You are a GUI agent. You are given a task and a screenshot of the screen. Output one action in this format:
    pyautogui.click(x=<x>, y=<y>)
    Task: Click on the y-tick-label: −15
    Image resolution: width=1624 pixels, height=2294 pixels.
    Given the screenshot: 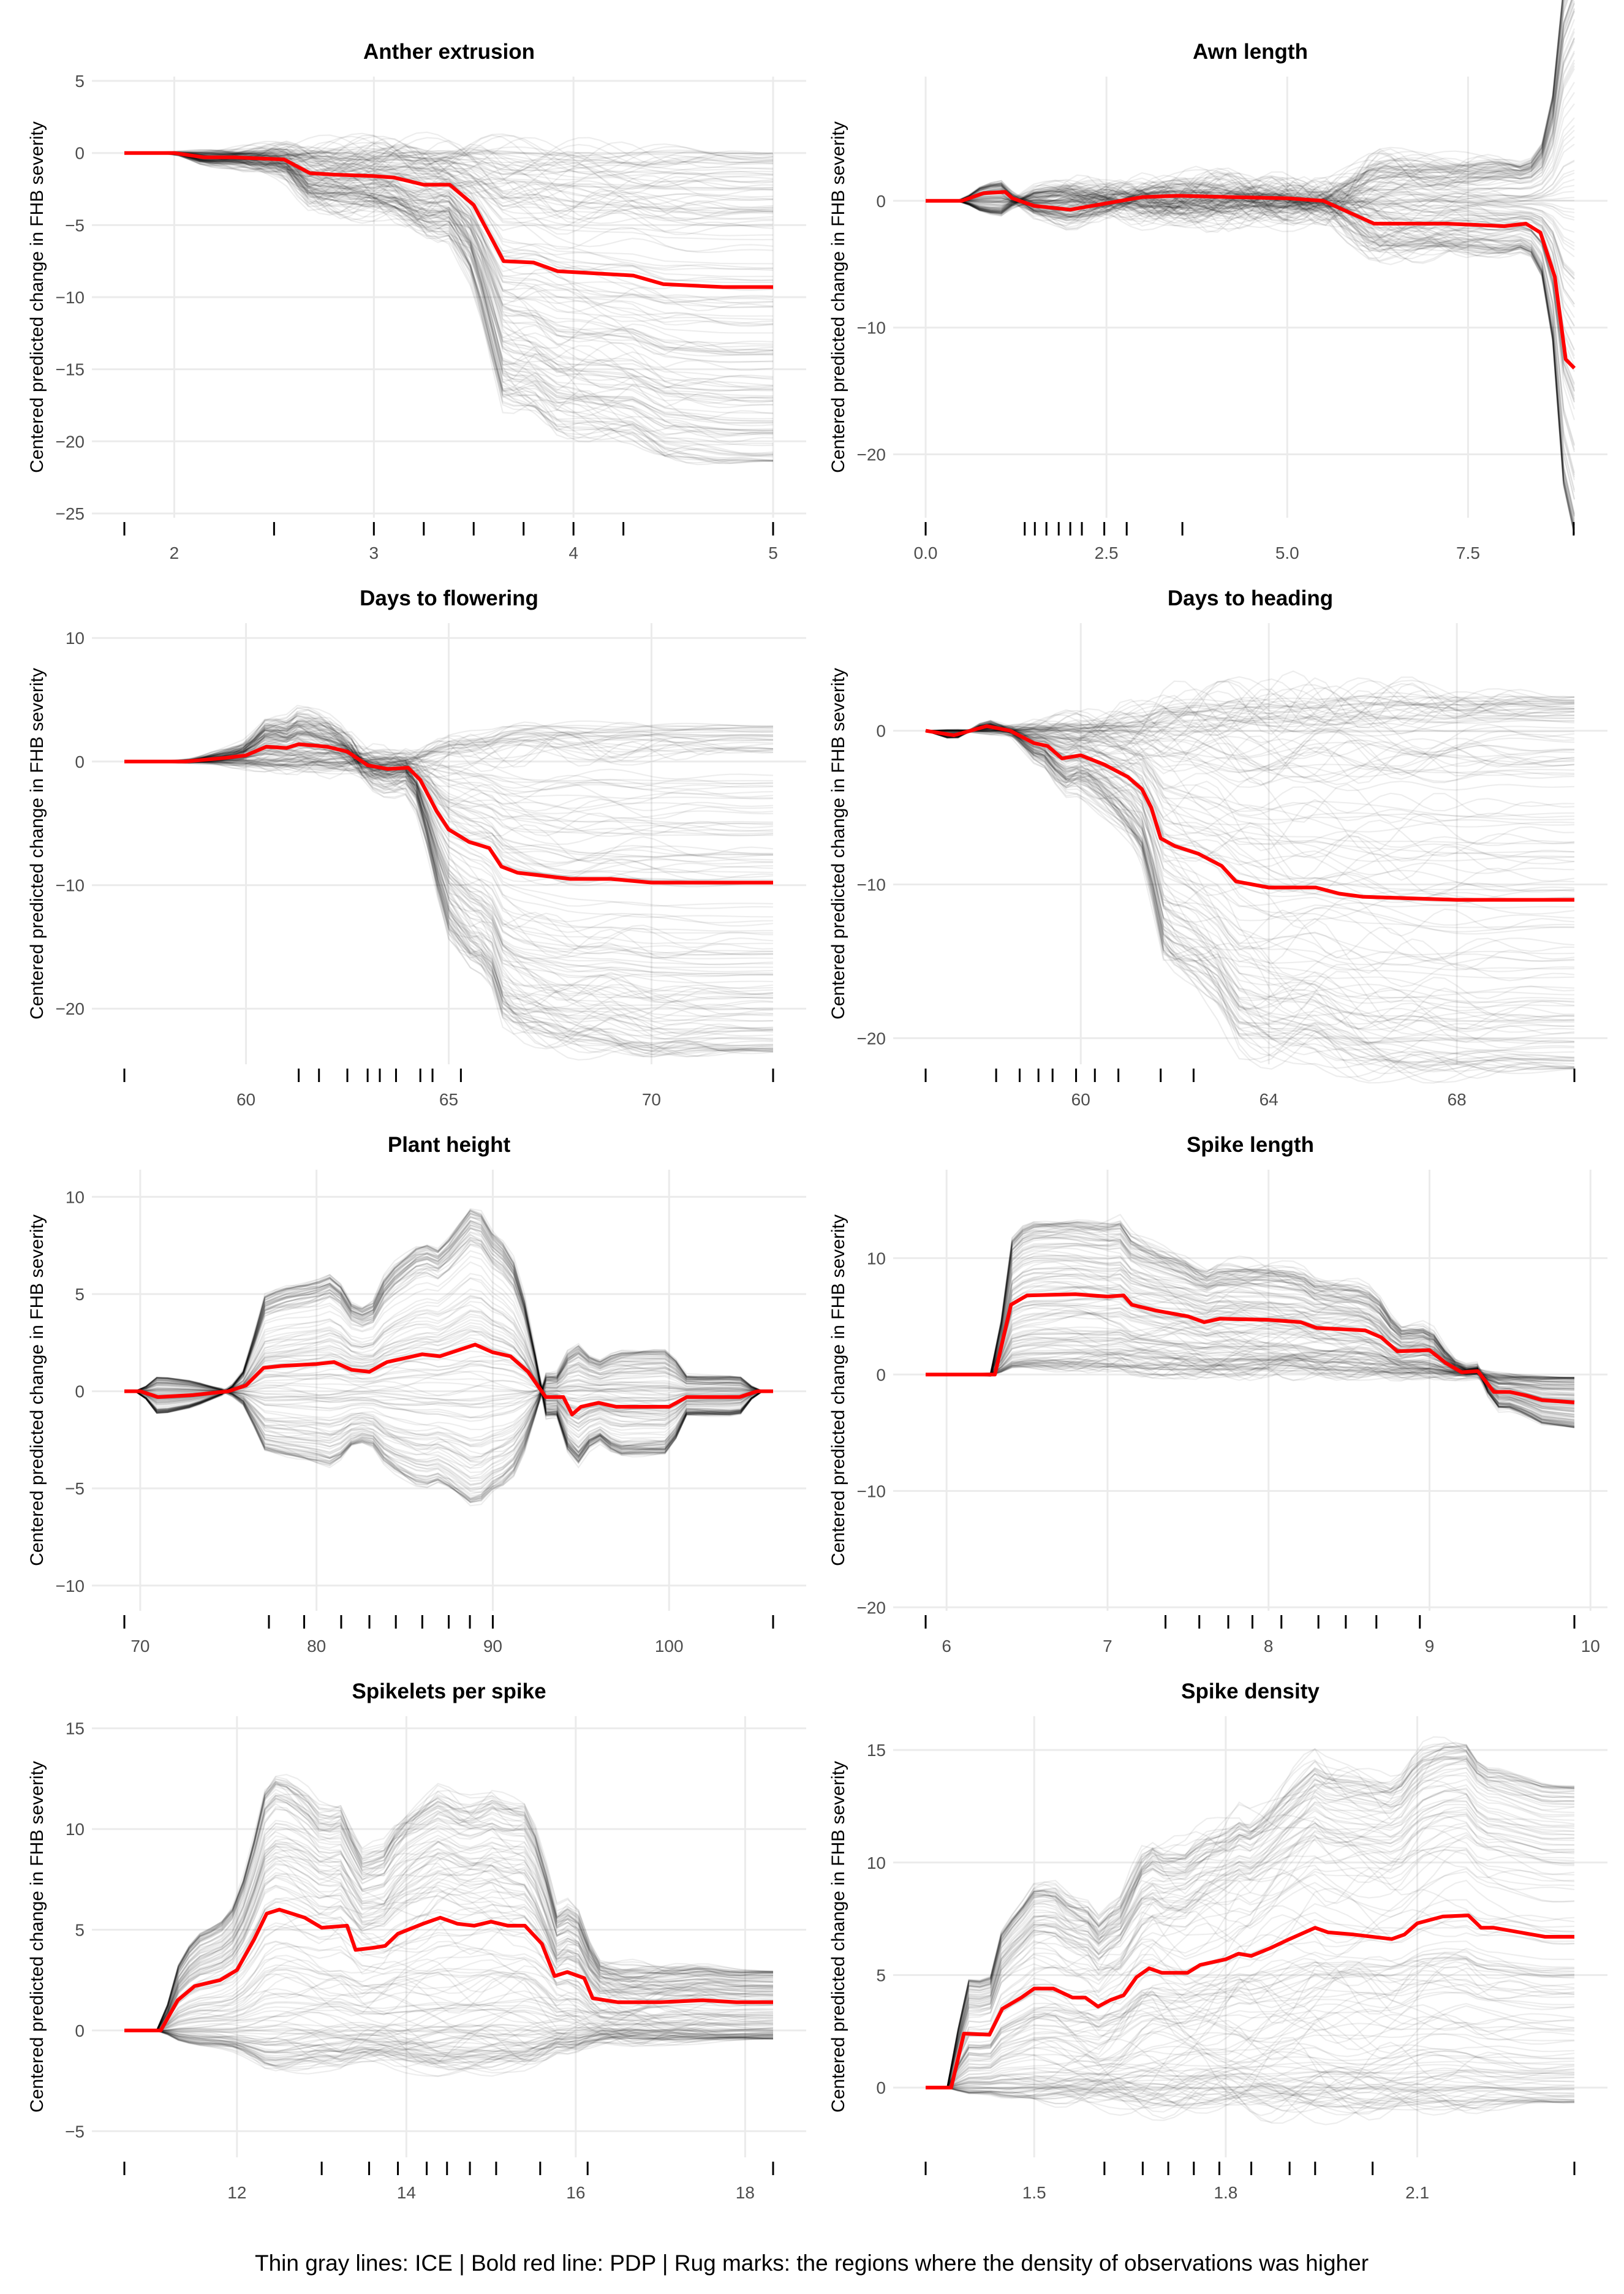 What is the action you would take?
    pyautogui.click(x=70, y=369)
    